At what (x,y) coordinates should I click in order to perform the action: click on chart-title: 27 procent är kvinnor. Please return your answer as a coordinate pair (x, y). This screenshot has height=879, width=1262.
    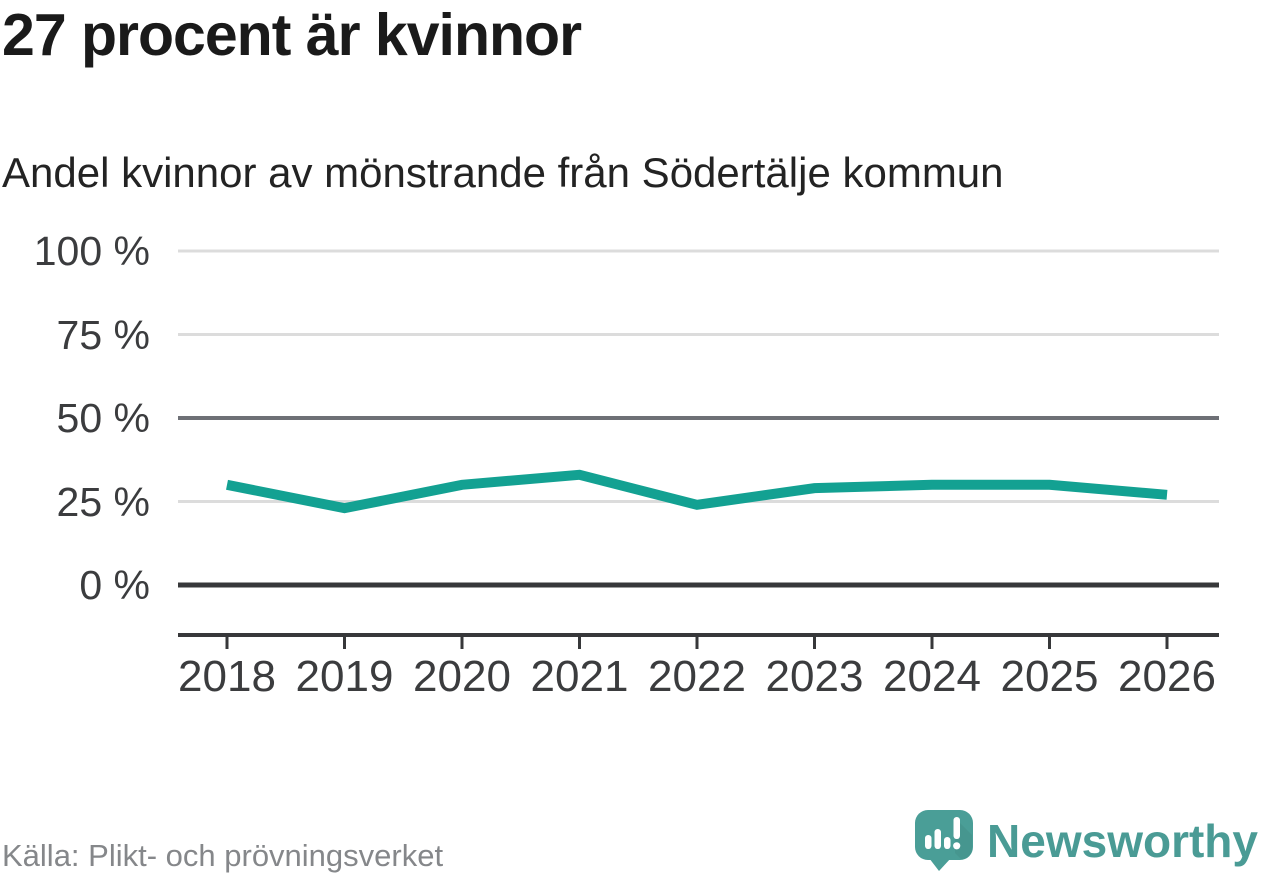
    Looking at the image, I should click on (292, 35).